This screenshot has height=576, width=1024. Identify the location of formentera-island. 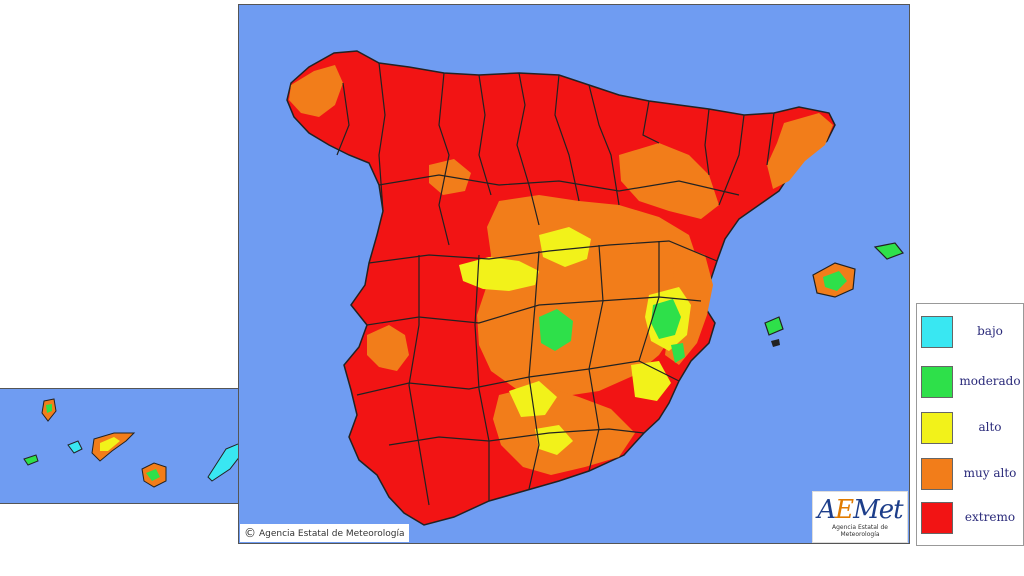
(775, 343).